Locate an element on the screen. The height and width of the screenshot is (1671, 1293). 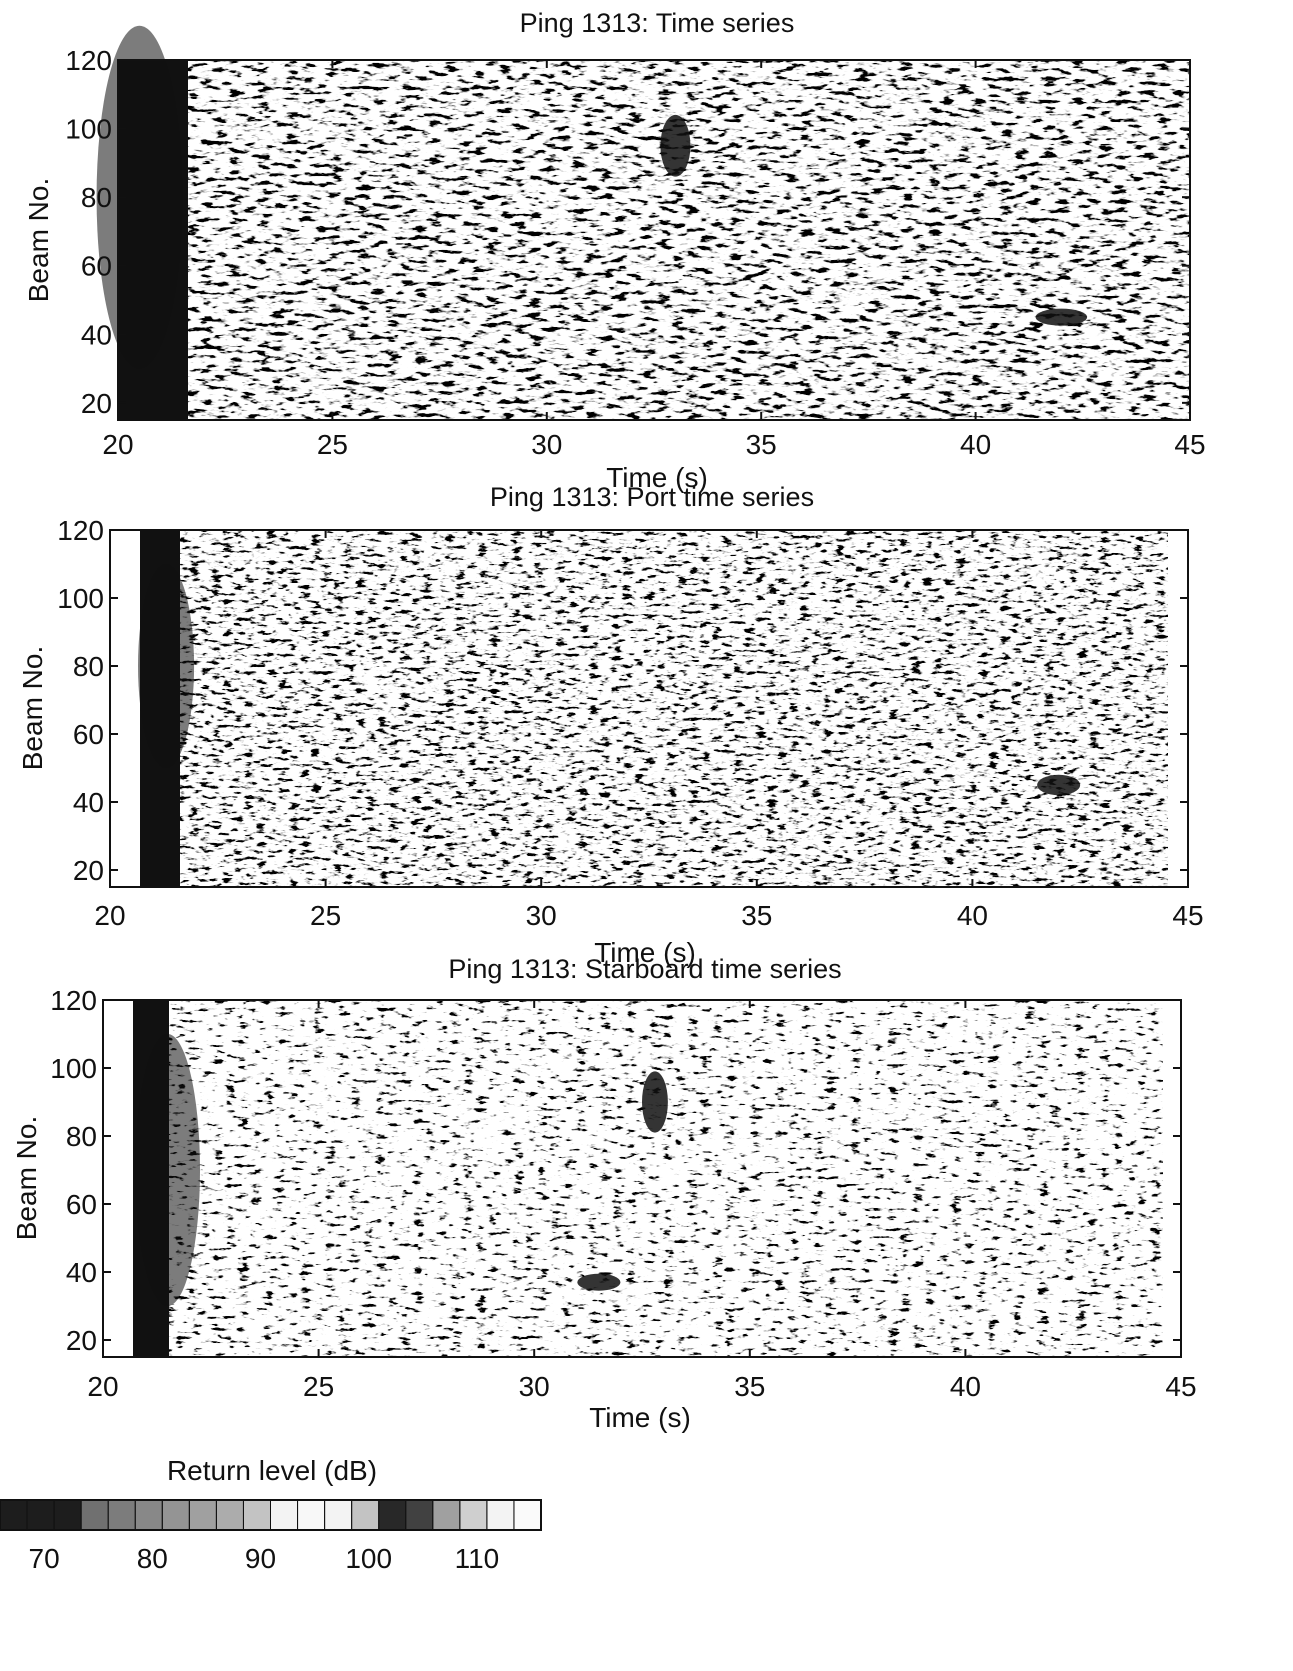
panel-title: Ping 1313: Starboard time series is located at coordinates (644, 969).